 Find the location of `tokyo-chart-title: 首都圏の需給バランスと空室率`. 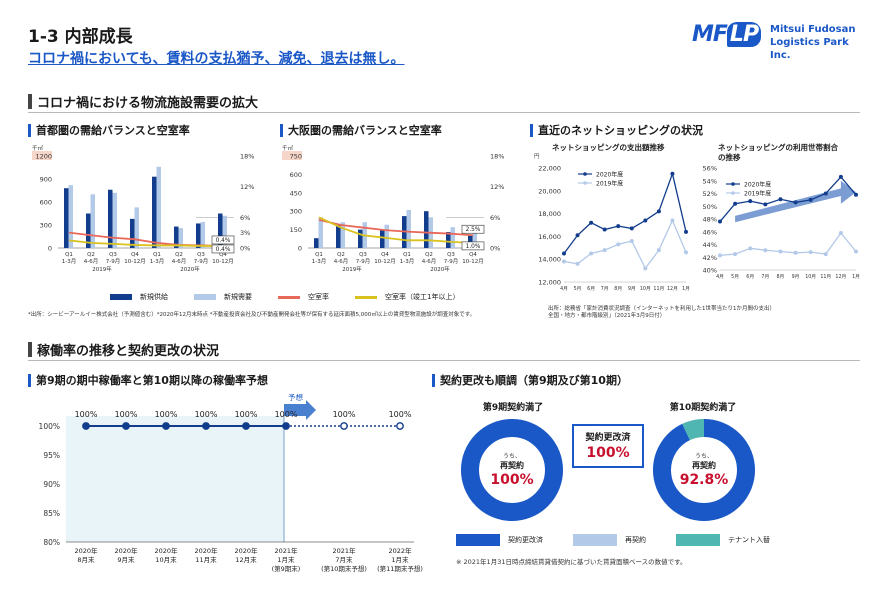

tokyo-chart-title: 首都圏の需給バランスと空室率 is located at coordinates (109, 130).